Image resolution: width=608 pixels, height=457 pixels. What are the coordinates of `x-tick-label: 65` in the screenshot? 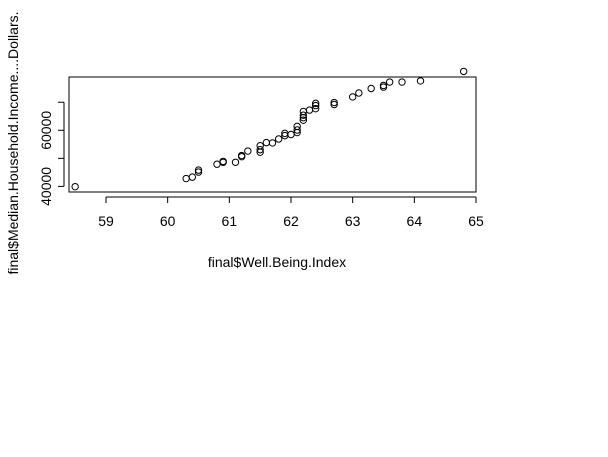 It's located at (476, 221).